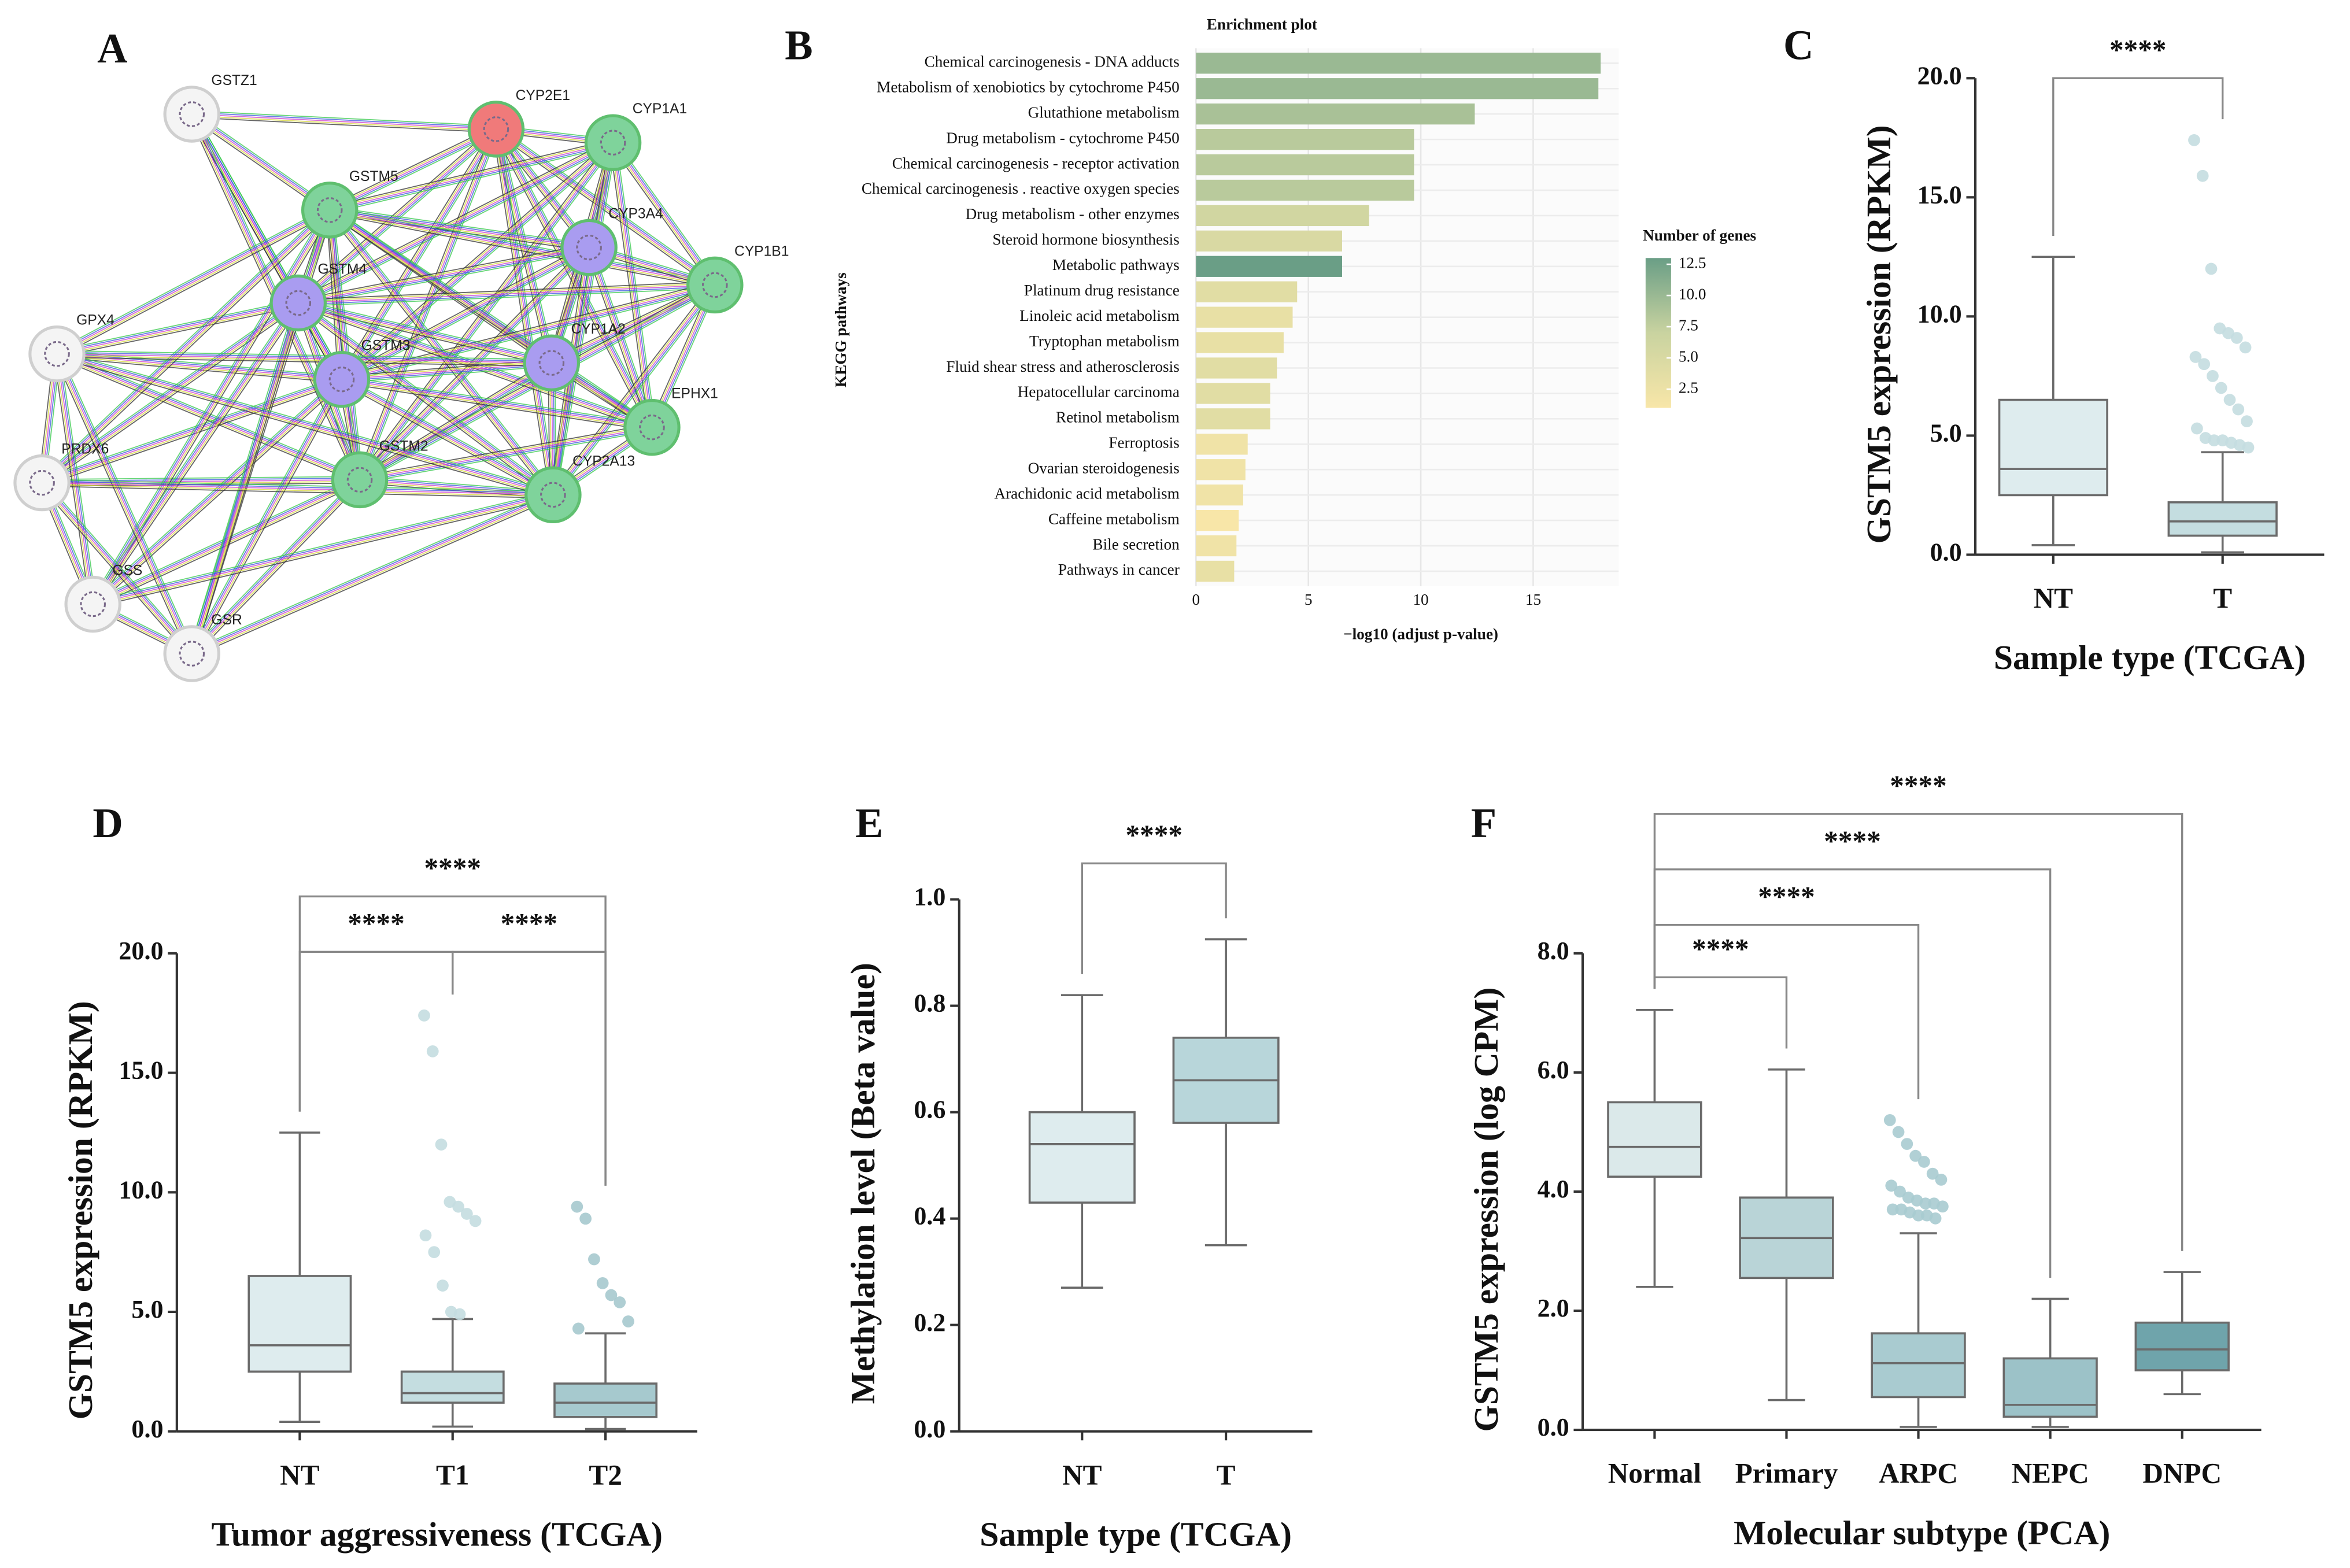 Image resolution: width=2350 pixels, height=1568 pixels. I want to click on y-tick-label: 0.4, so click(929, 1216).